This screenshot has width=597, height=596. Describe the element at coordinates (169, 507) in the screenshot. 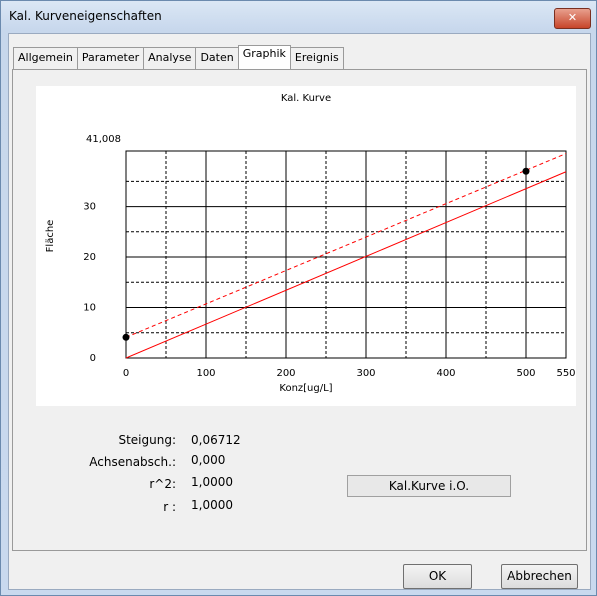

I see `stat-label: r :` at that location.